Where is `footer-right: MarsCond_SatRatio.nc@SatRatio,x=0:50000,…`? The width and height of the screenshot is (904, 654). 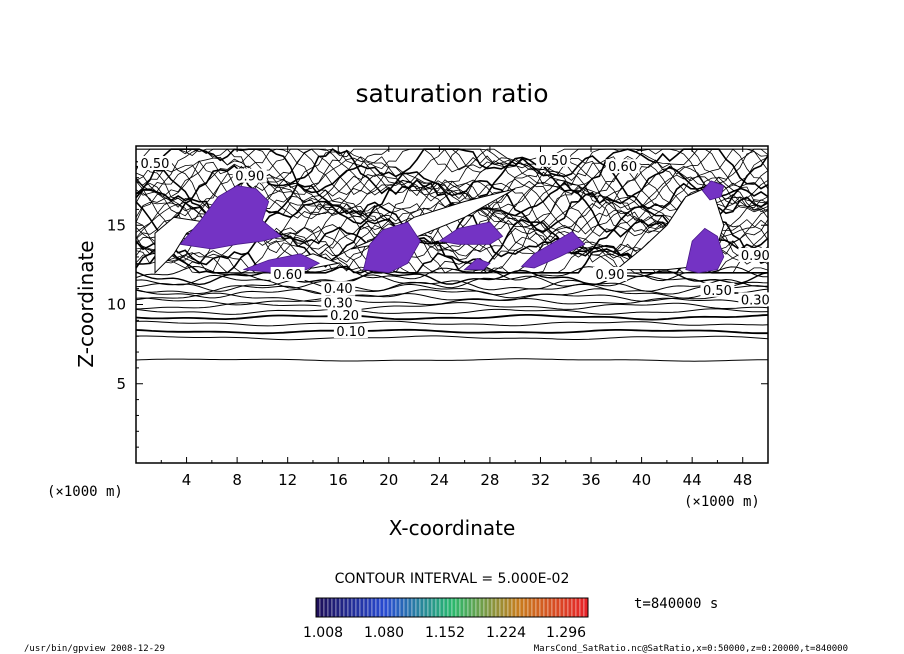 footer-right: MarsCond_SatRatio.nc@SatRatio,x=0:50000,… is located at coordinates (691, 649).